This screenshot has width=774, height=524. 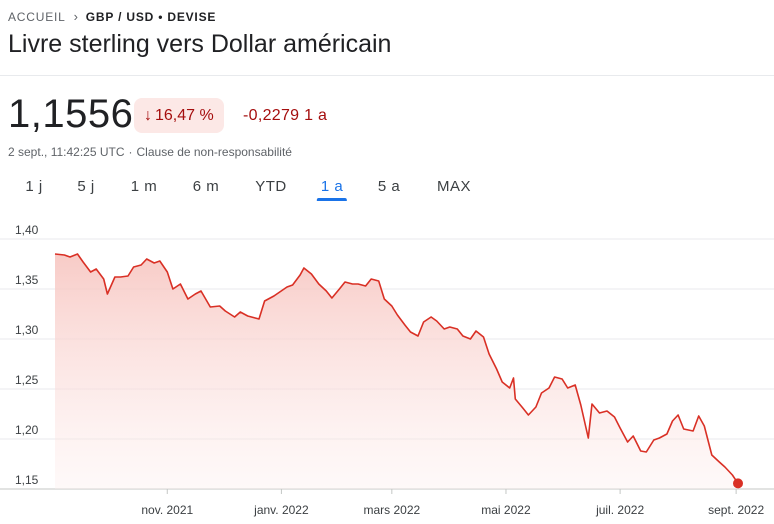 I want to click on tab-5-days: 5 j, so click(x=86, y=186).